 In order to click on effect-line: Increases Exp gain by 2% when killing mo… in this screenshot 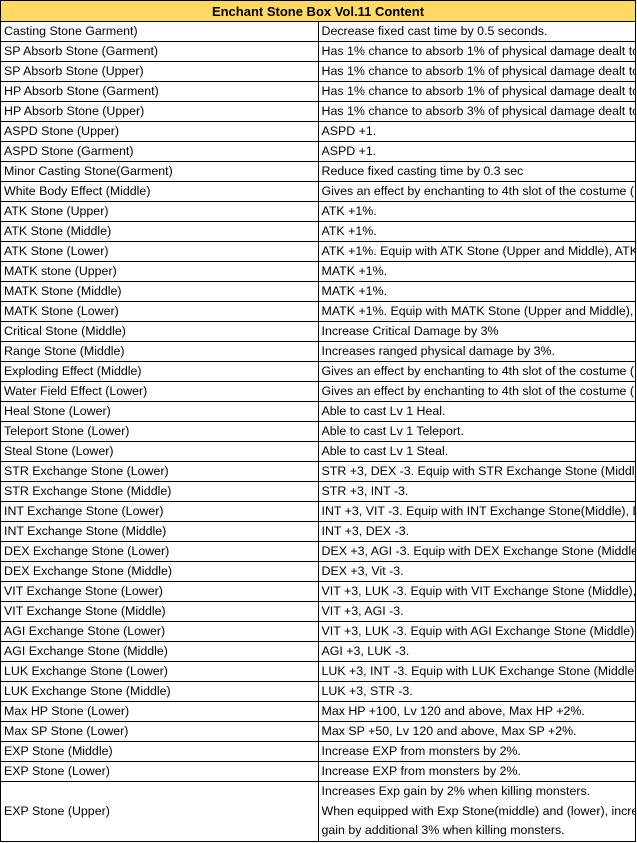, I will do `click(456, 791)`.